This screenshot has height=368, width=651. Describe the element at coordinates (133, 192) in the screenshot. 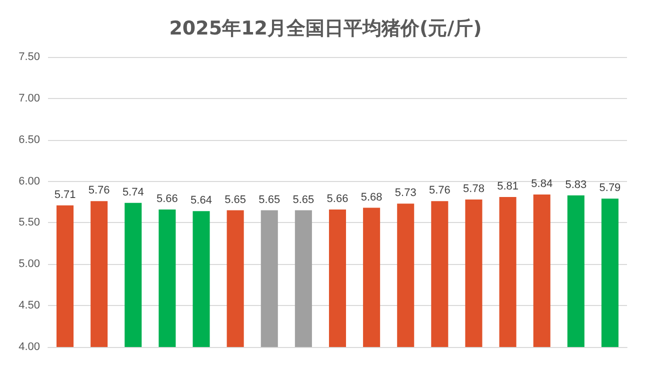

I see `data-label: 5.74` at that location.